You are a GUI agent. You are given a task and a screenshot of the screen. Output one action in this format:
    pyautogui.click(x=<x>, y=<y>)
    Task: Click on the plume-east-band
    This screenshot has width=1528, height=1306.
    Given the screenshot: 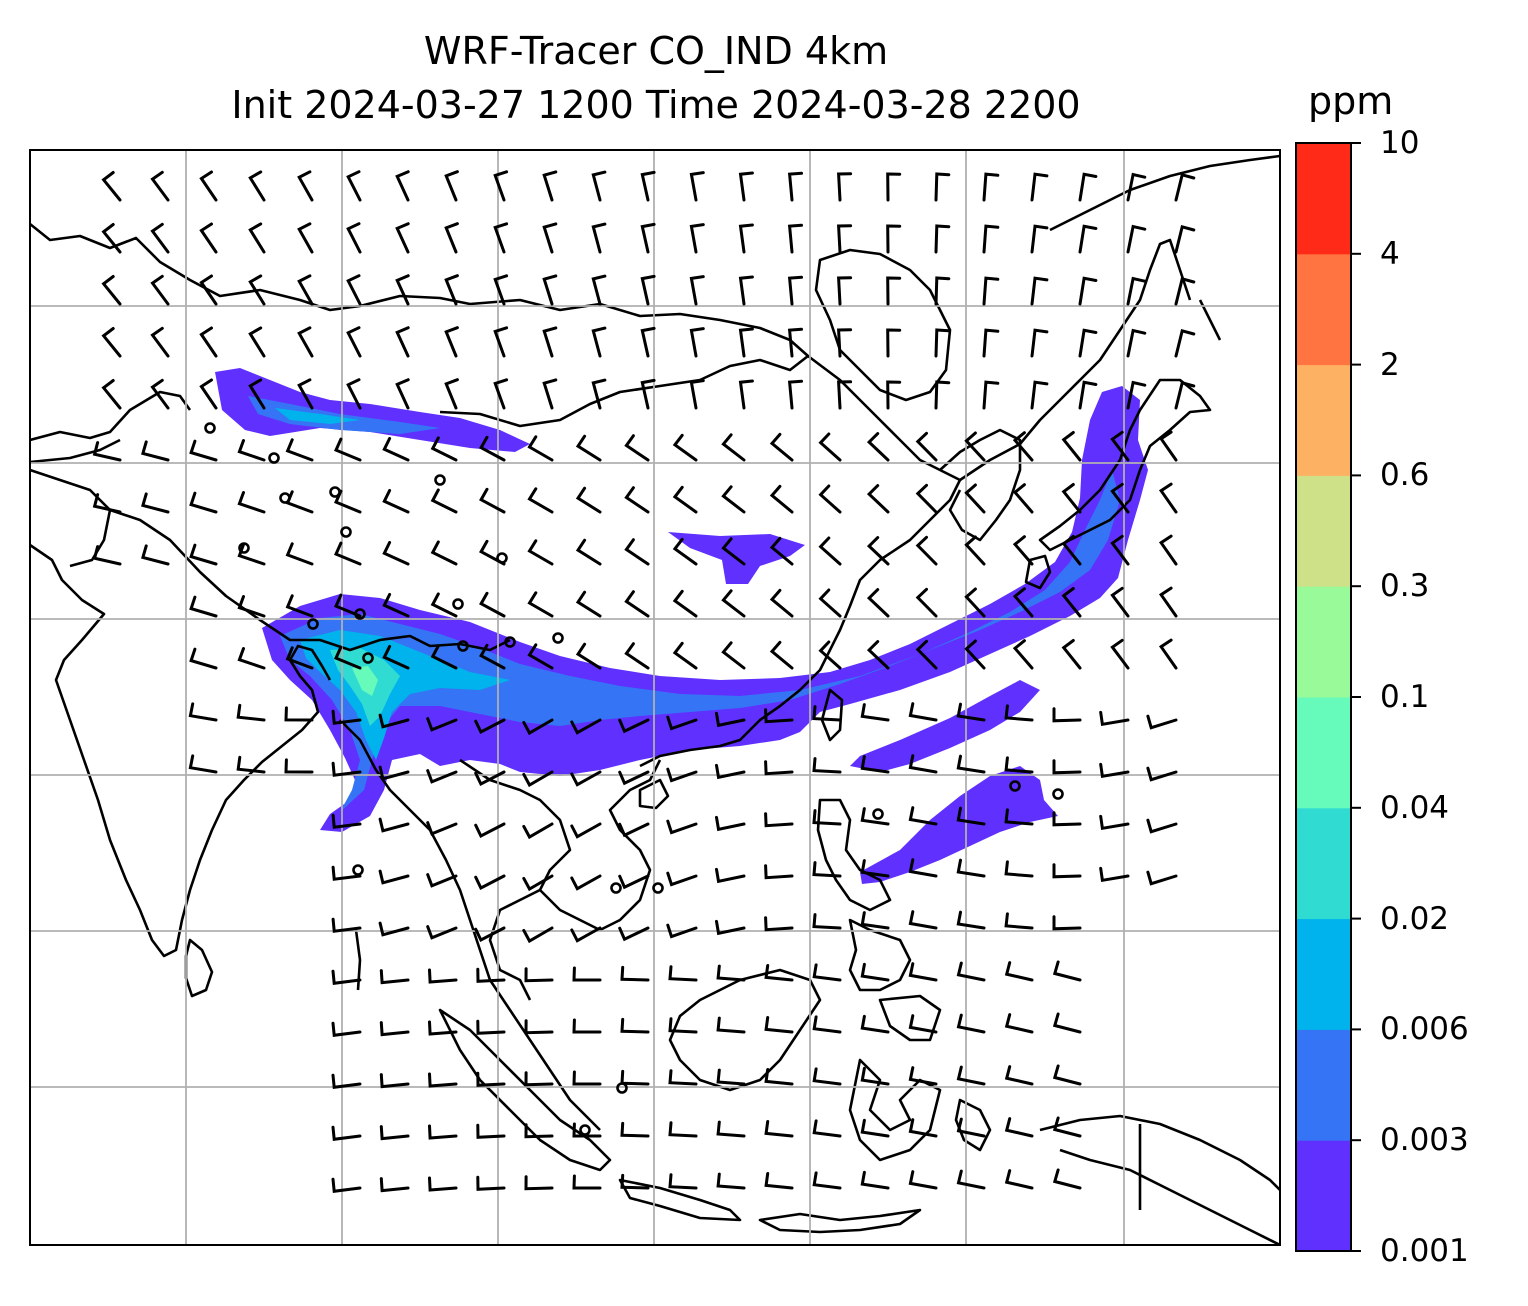 What is the action you would take?
    pyautogui.click(x=945, y=726)
    